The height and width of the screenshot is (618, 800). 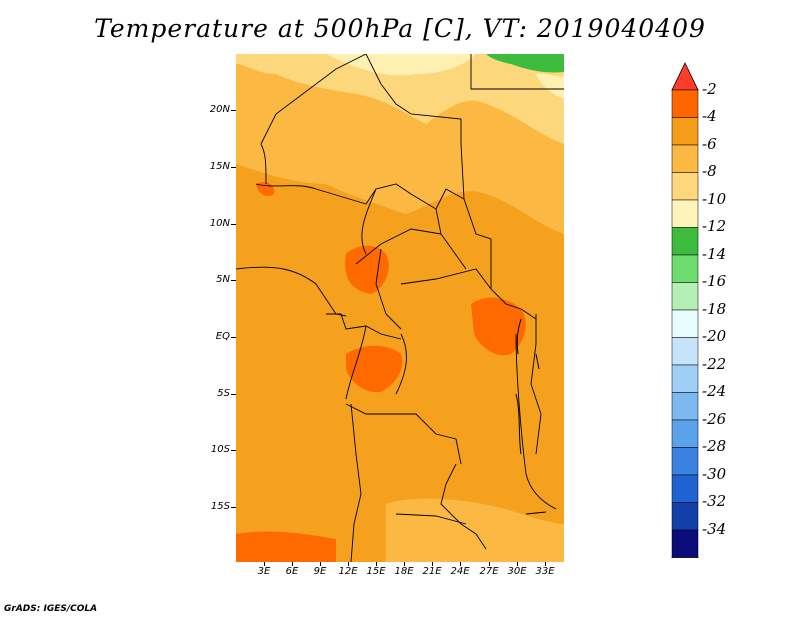 What do you see at coordinates (374, 369) in the screenshot?
I see `hot-patch-congo` at bounding box center [374, 369].